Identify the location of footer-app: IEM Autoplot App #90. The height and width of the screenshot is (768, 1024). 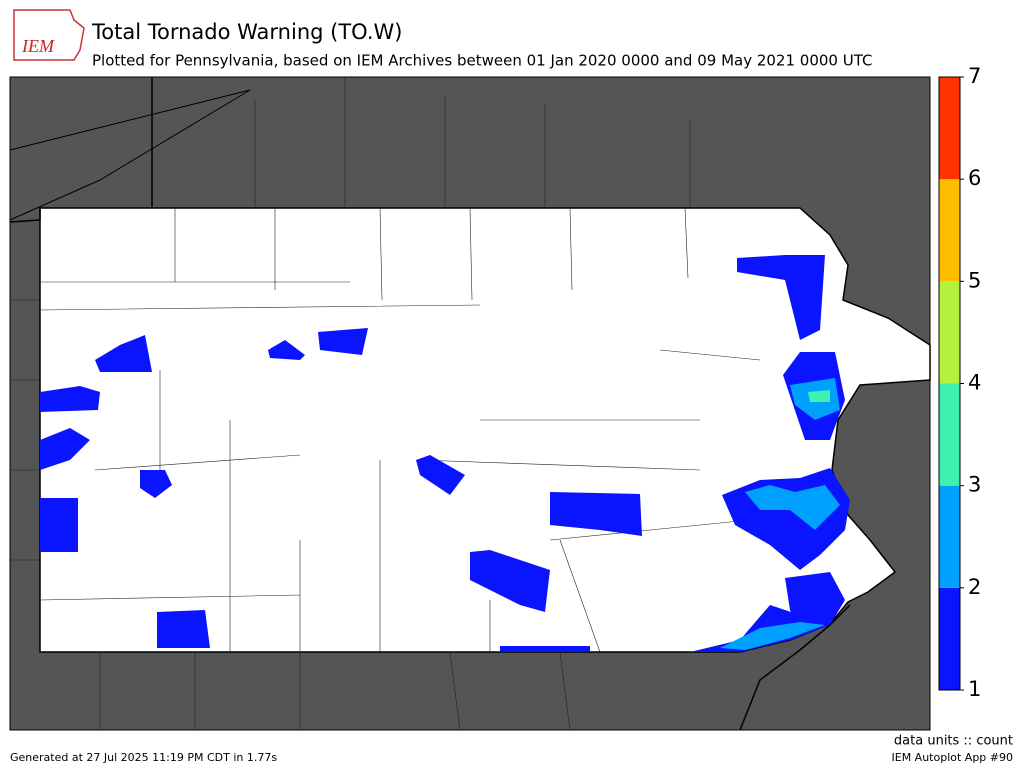
(953, 757).